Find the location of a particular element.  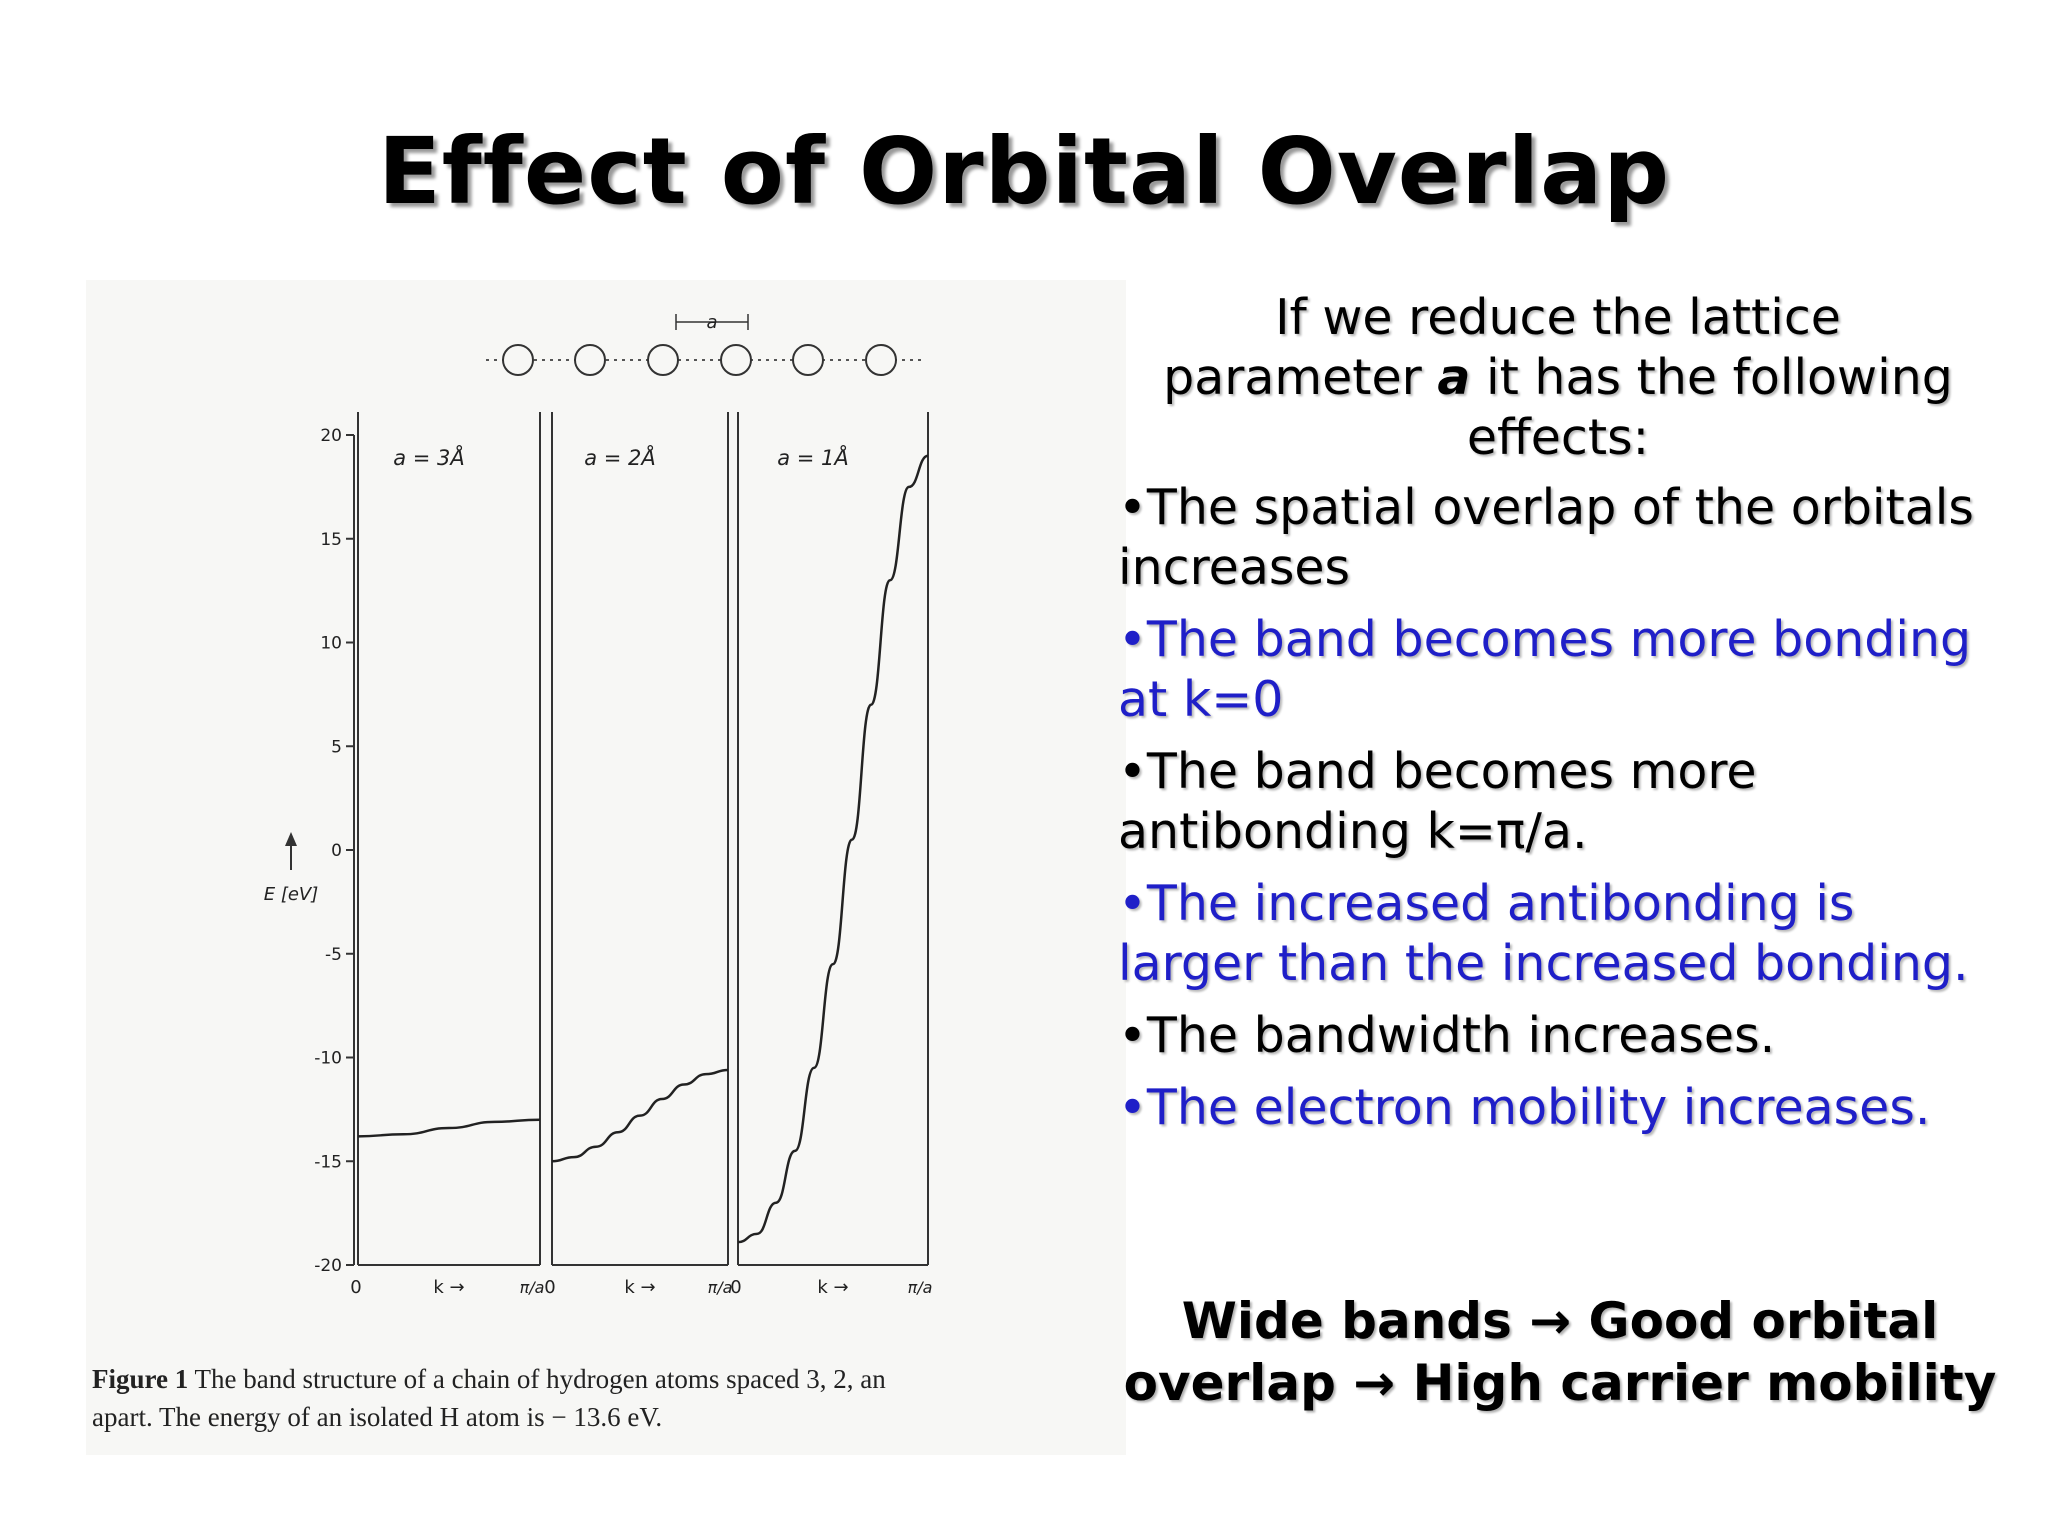

panel-label: a = 2Å is located at coordinates (620, 457).